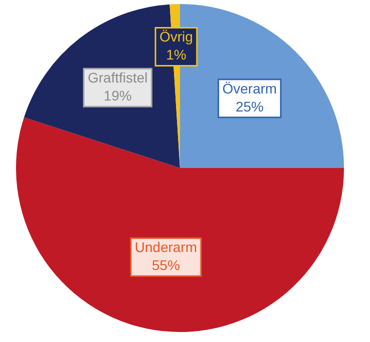 The width and height of the screenshot is (370, 342). I want to click on data-label: 25%, so click(250, 106).